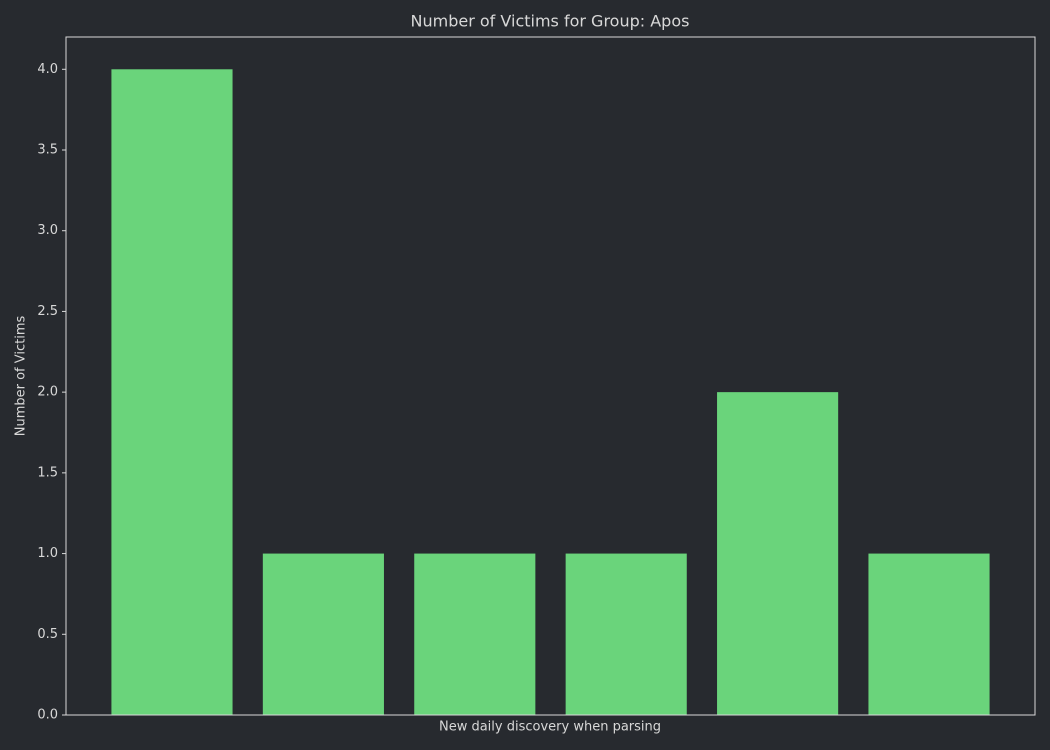  I want to click on y-tick-label: 0.5, so click(47, 634).